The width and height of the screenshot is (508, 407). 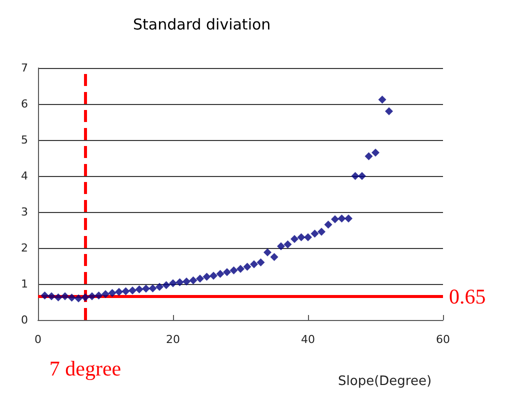 What do you see at coordinates (24, 320) in the screenshot?
I see `y-tick-label: 0` at bounding box center [24, 320].